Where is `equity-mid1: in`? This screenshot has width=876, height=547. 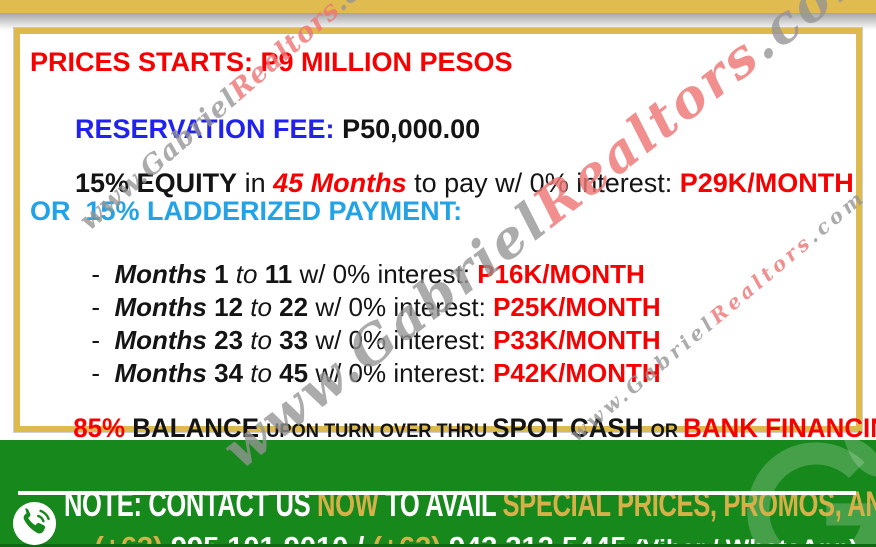 equity-mid1: in is located at coordinates (255, 183).